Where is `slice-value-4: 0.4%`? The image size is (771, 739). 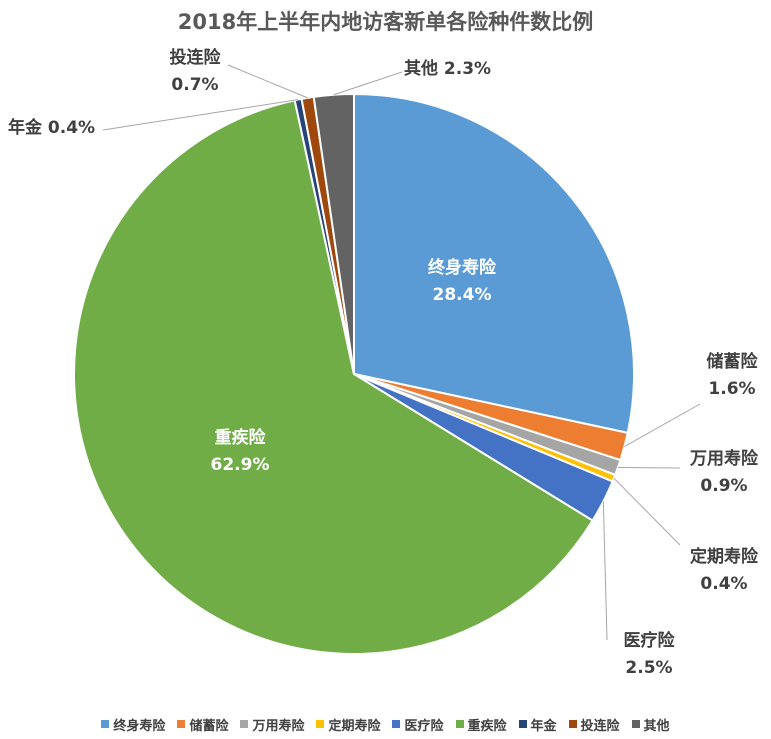
slice-value-4: 0.4% is located at coordinates (723, 584).